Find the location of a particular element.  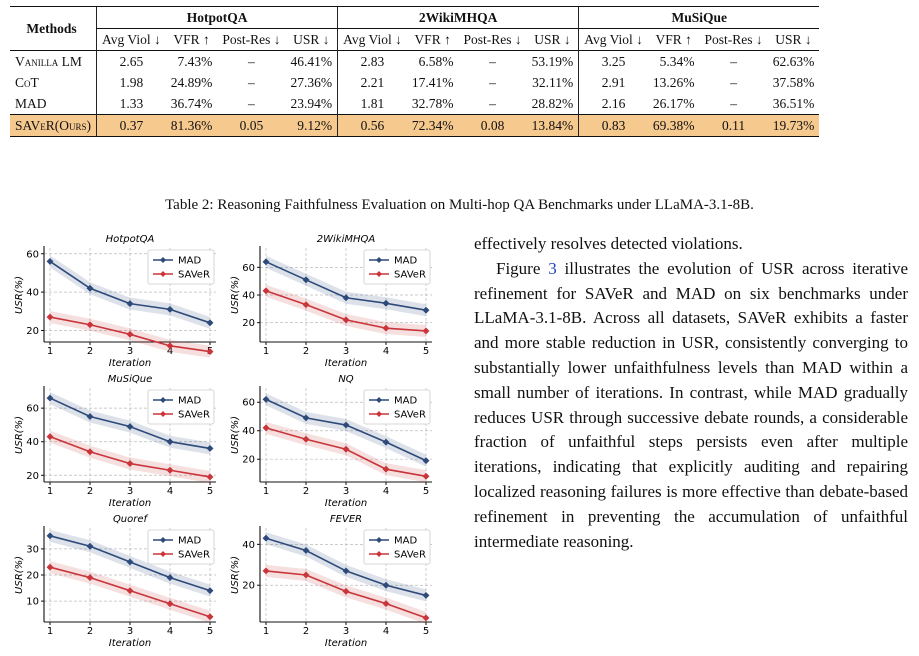

table-cell: 81.36% is located at coordinates (191, 125).